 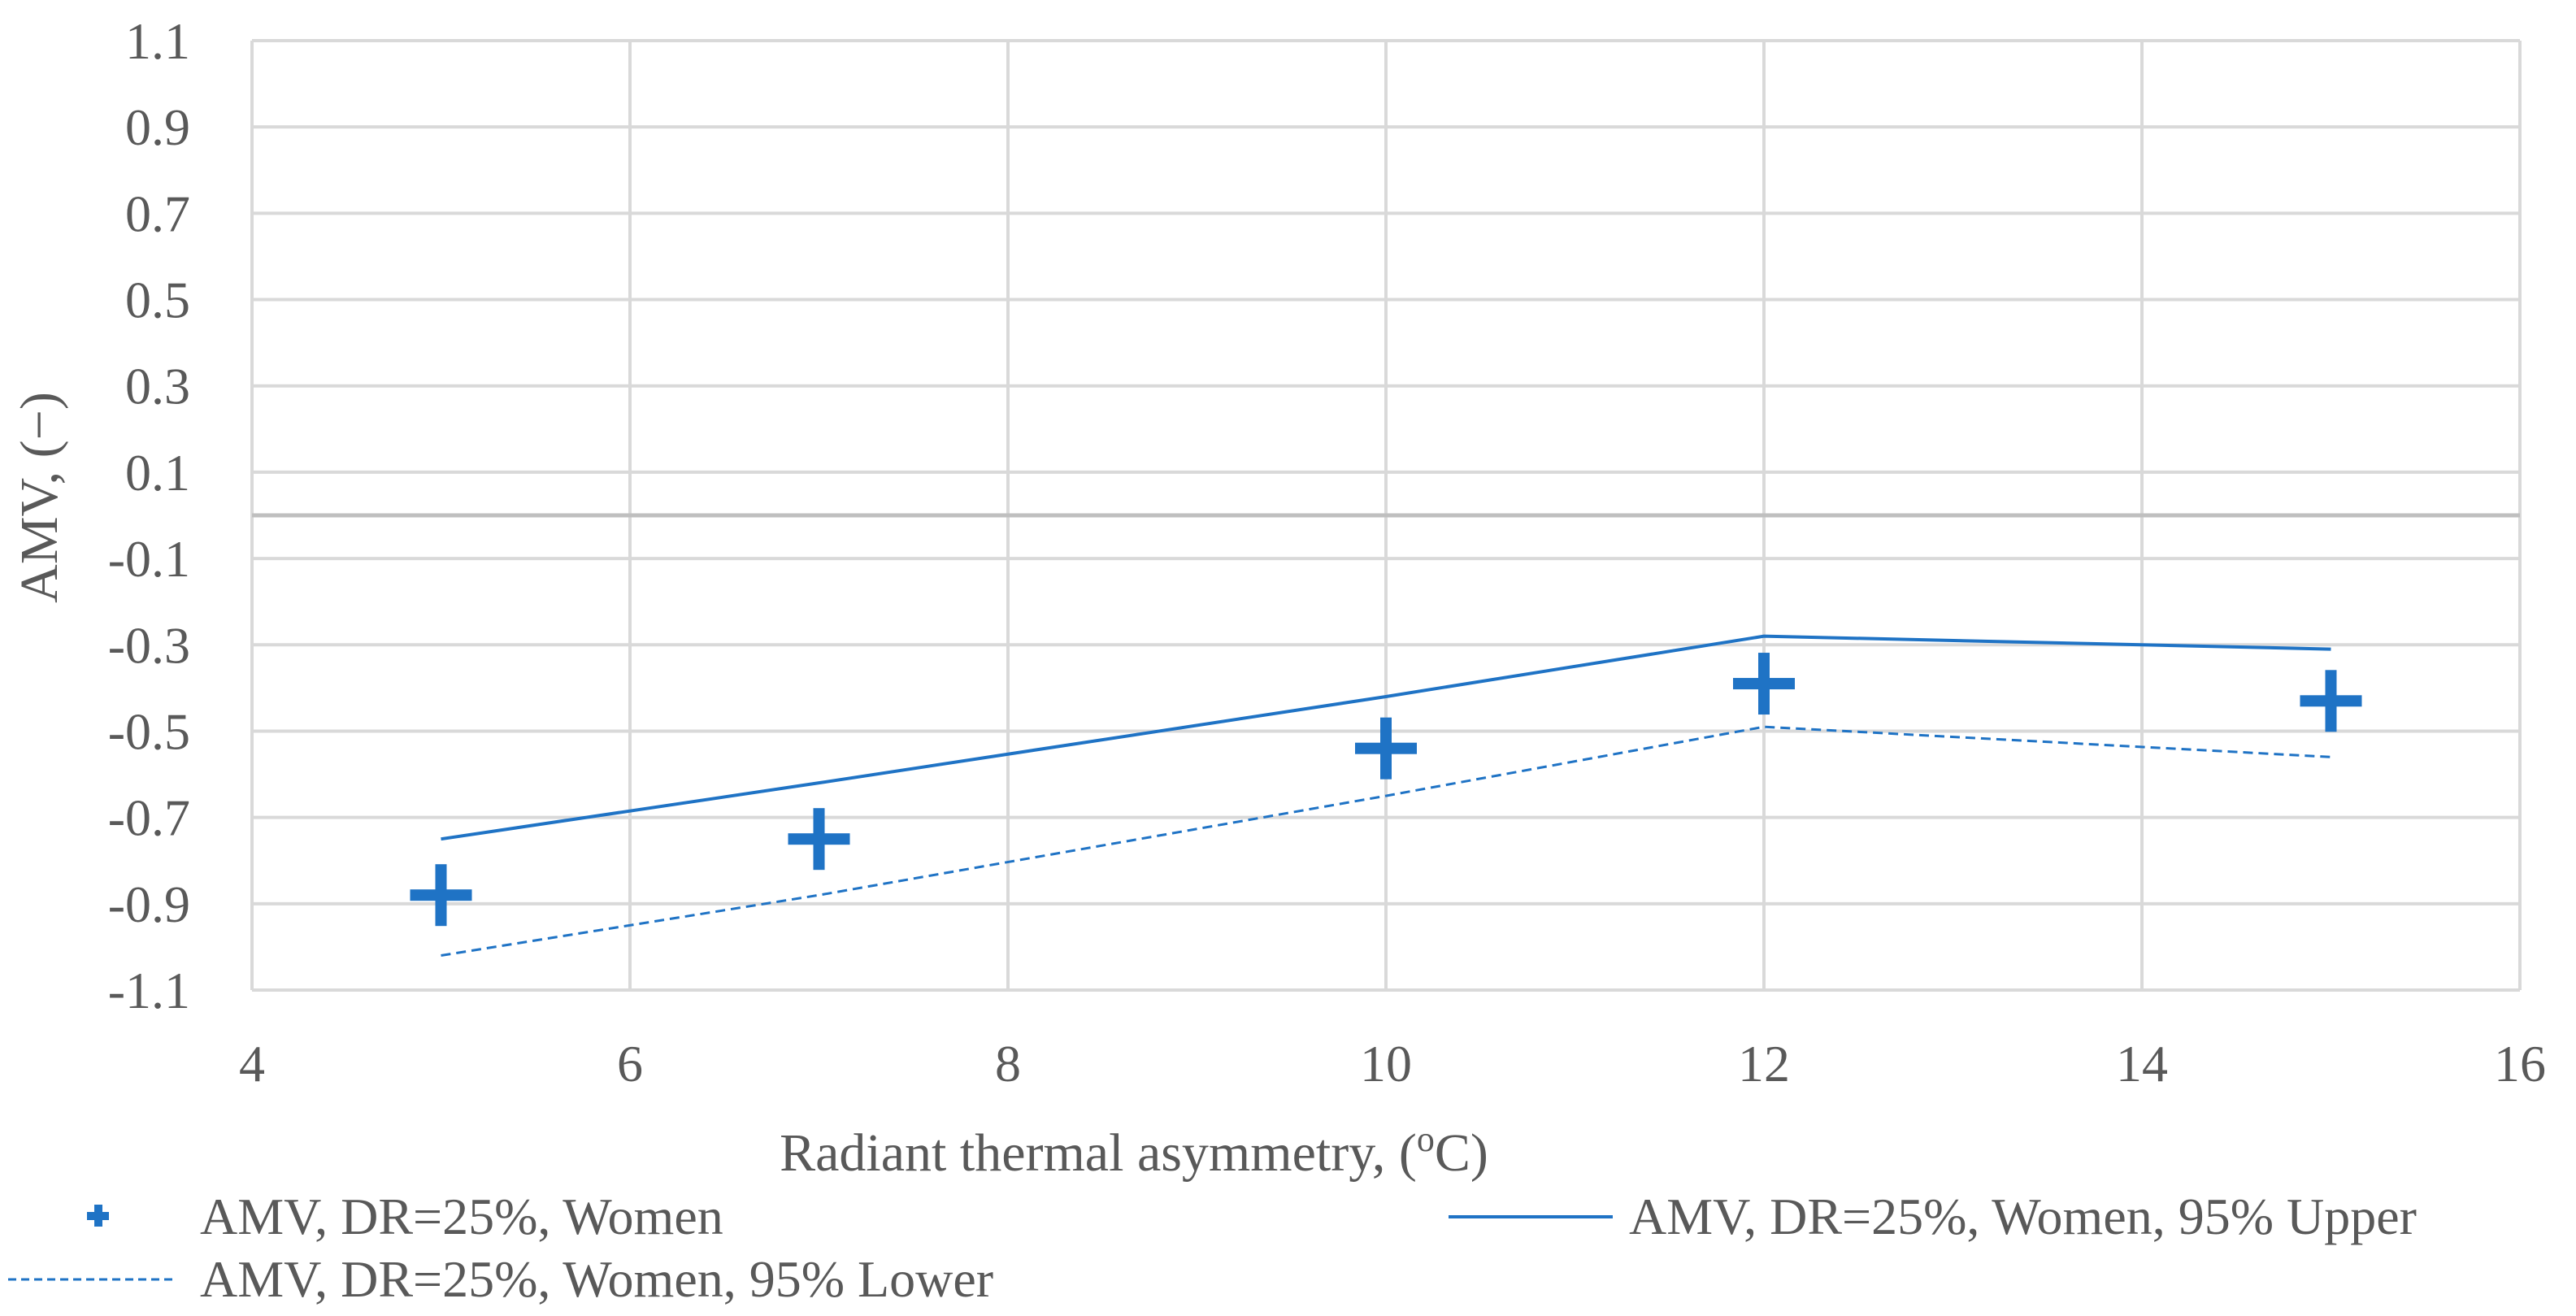 What do you see at coordinates (157, 41) in the screenshot?
I see `y-tick-label: 1.1` at bounding box center [157, 41].